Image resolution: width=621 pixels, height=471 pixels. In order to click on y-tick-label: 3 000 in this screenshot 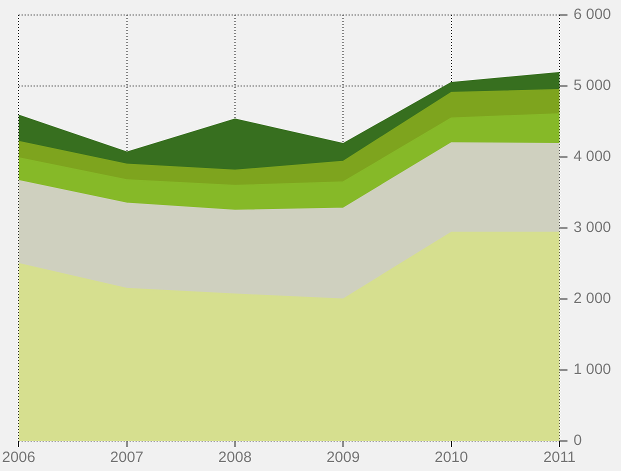, I will do `click(592, 227)`.